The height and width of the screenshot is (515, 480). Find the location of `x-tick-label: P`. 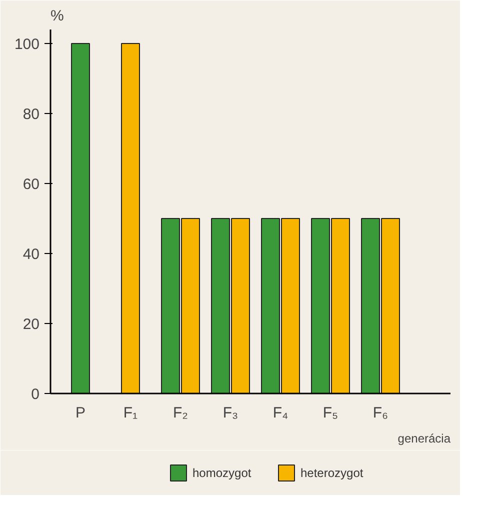

x-tick-label: P is located at coordinates (81, 413).